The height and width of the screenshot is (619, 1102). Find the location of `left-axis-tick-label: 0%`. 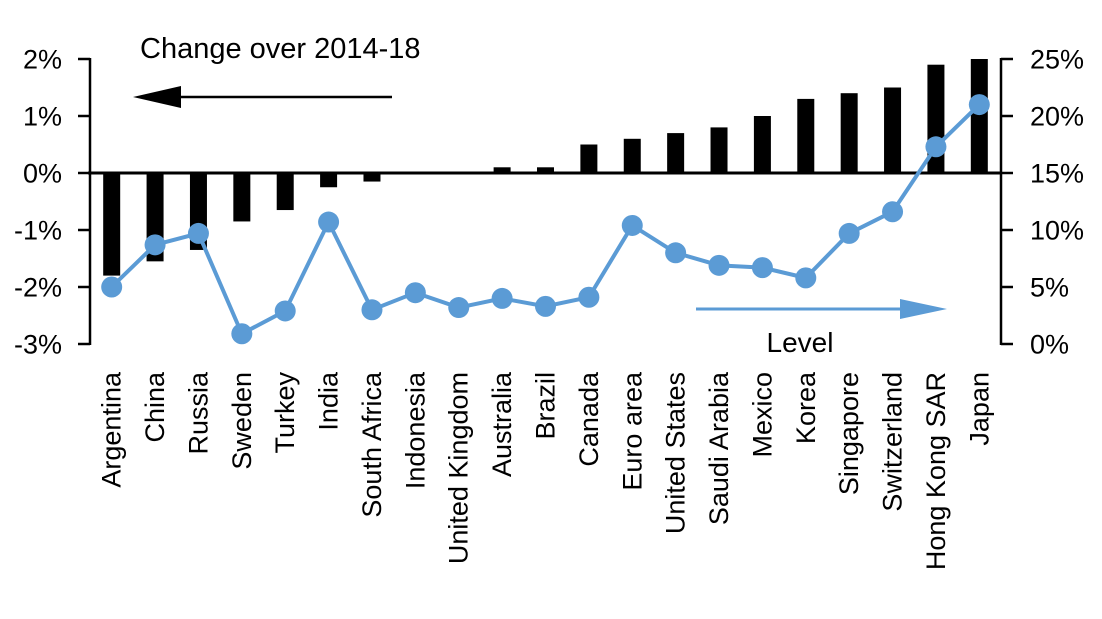

left-axis-tick-label: 0% is located at coordinates (42, 174).